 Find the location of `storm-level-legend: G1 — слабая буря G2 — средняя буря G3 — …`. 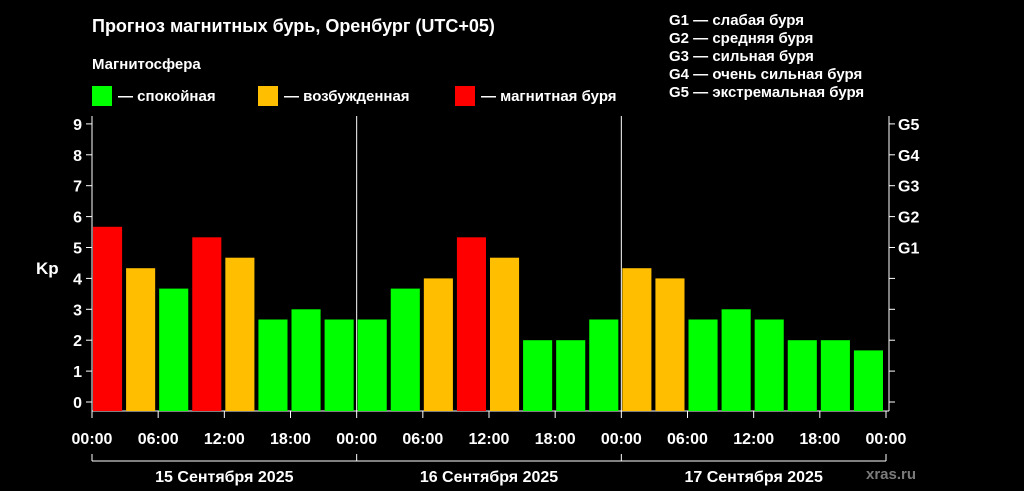

storm-level-legend: G1 — слабая буря G2 — средняя буря G3 — … is located at coordinates (766, 57).